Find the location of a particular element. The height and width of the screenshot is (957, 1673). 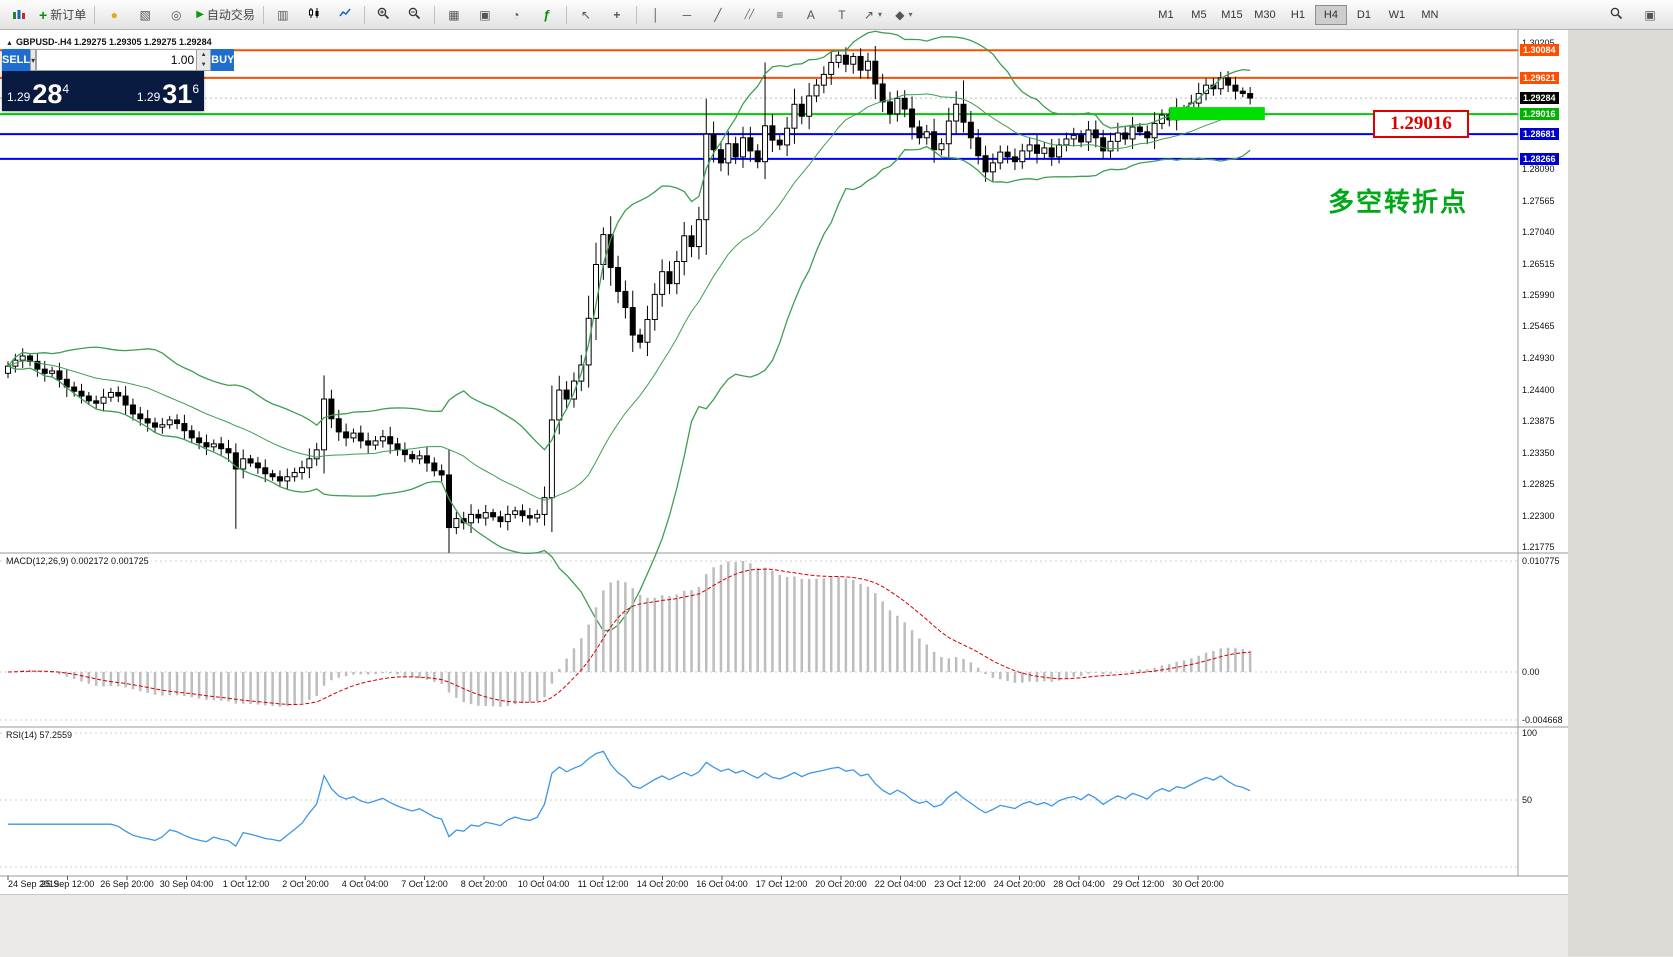

crosshair-icon: + is located at coordinates (617, 14).